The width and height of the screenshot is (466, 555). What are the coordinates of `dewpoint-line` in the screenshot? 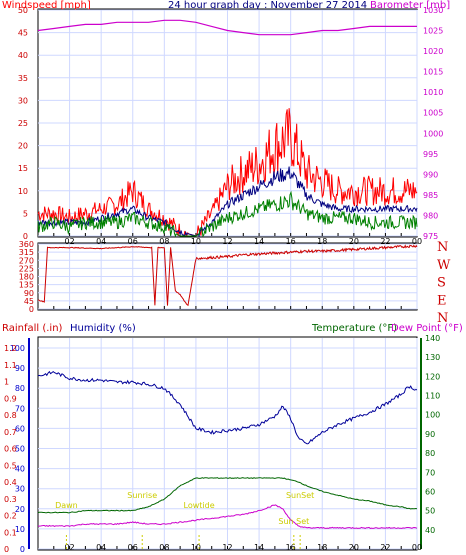 It's located at (227, 516).